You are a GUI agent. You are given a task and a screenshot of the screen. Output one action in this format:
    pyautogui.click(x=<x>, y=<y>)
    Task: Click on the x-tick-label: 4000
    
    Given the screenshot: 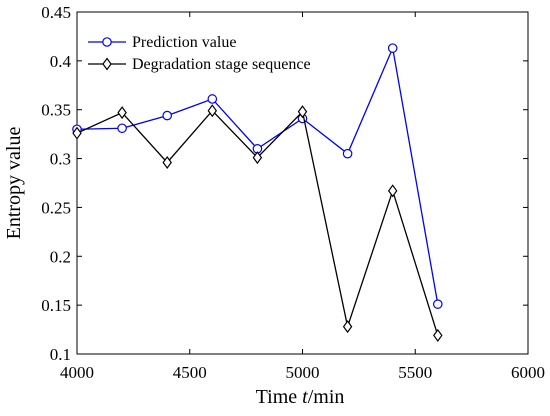 What is the action you would take?
    pyautogui.click(x=77, y=372)
    